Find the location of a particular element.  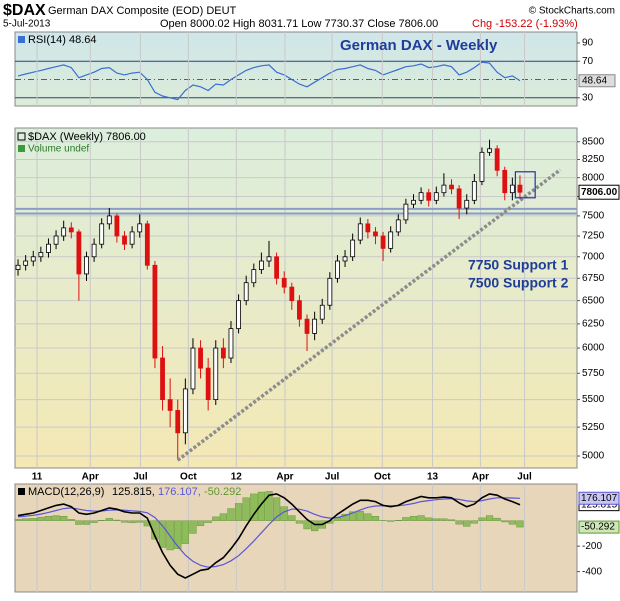

macd-legend: MACD(12,26,9) is located at coordinates (66, 492).